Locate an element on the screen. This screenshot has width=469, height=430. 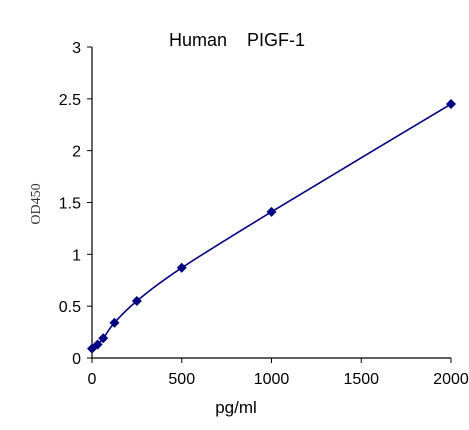
x-axis-label: pg/ml is located at coordinates (236, 407).